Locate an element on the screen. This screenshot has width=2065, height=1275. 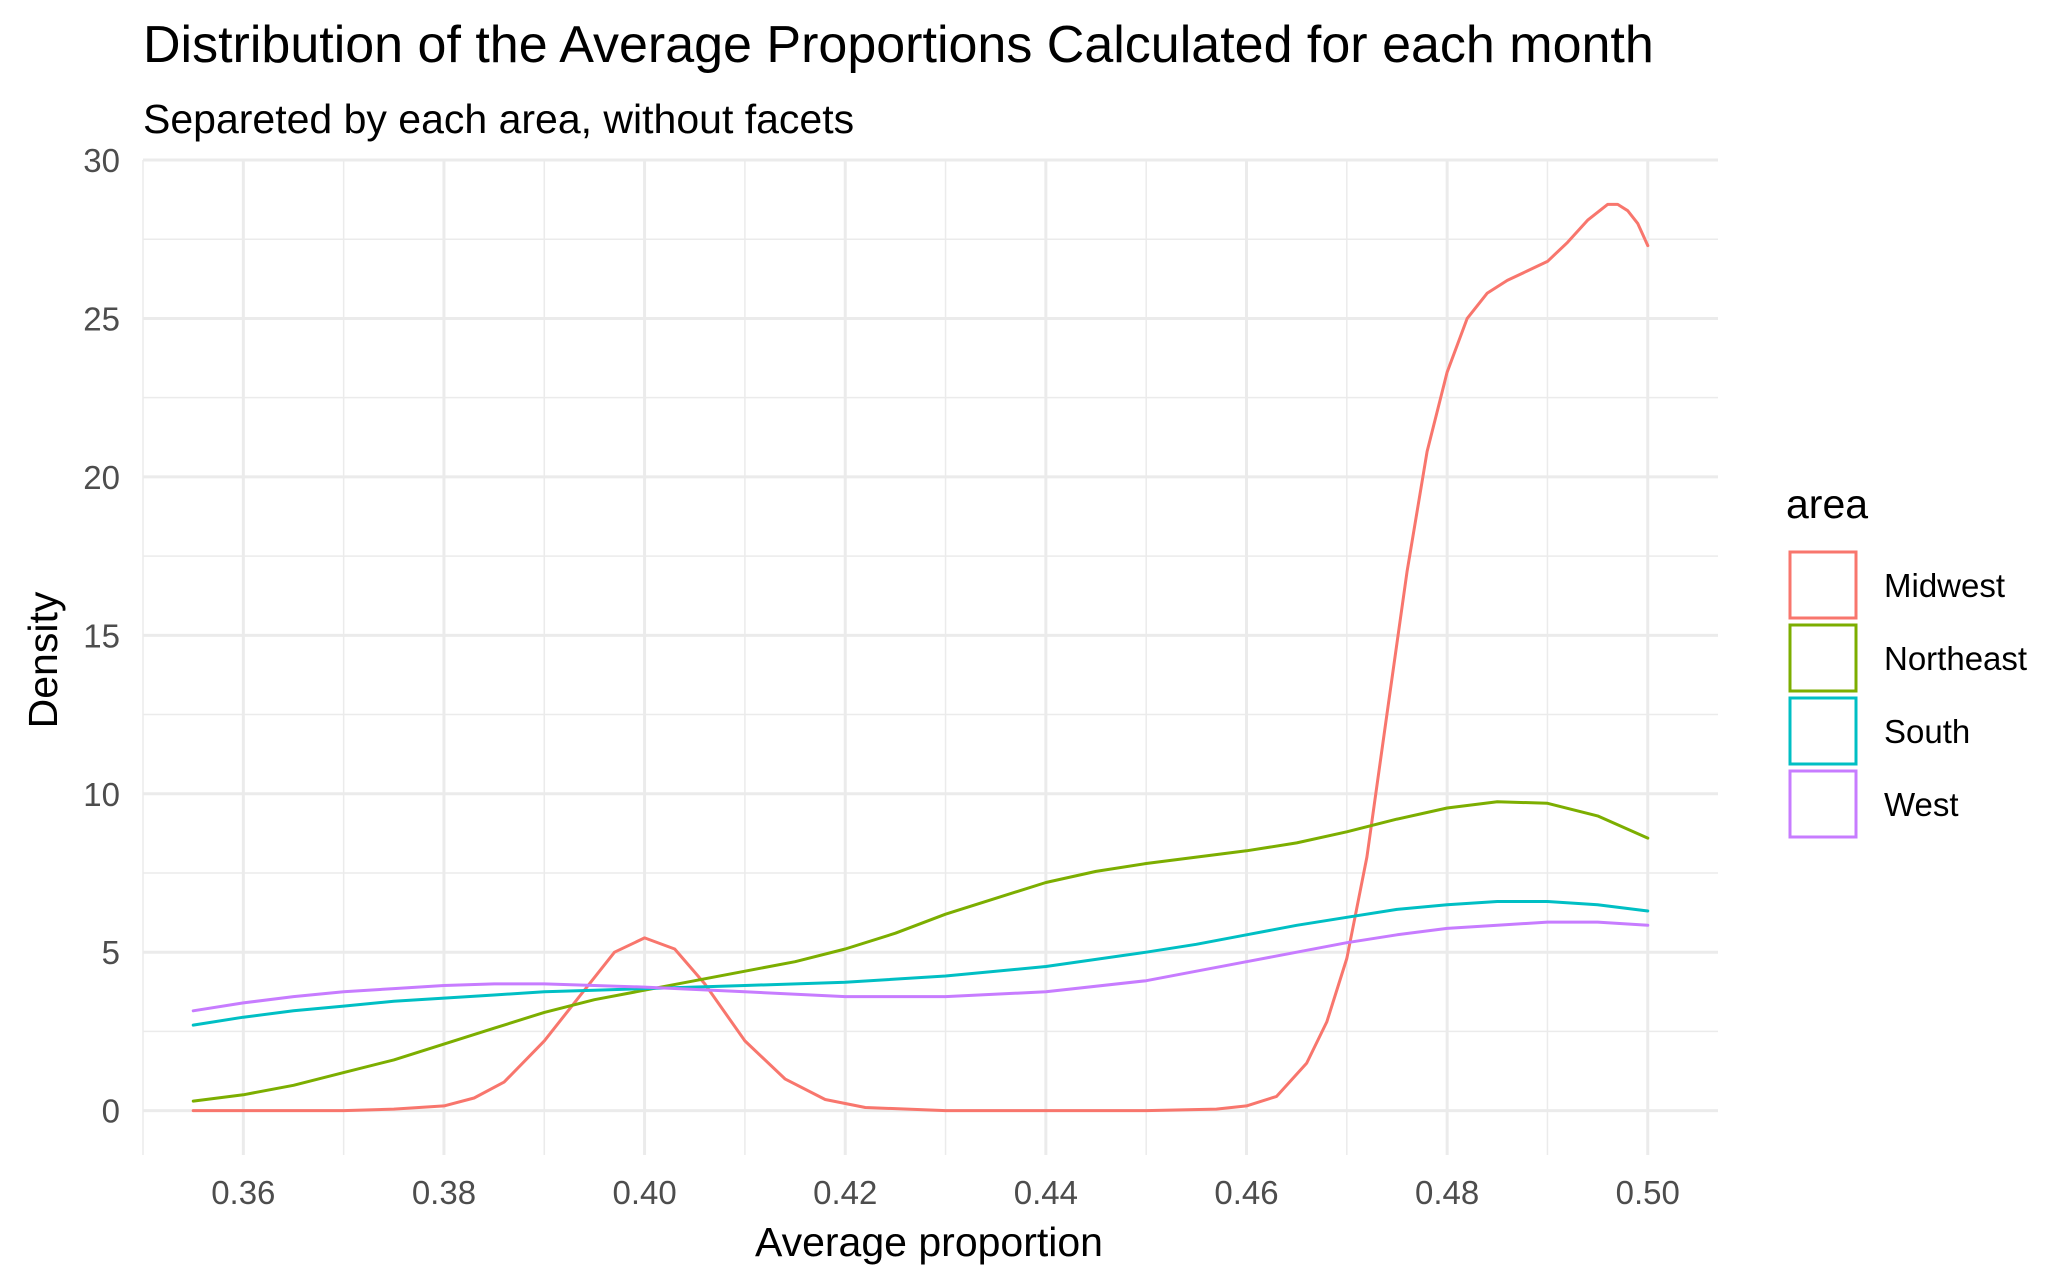
y-tick-label: 15 is located at coordinates (101, 635).